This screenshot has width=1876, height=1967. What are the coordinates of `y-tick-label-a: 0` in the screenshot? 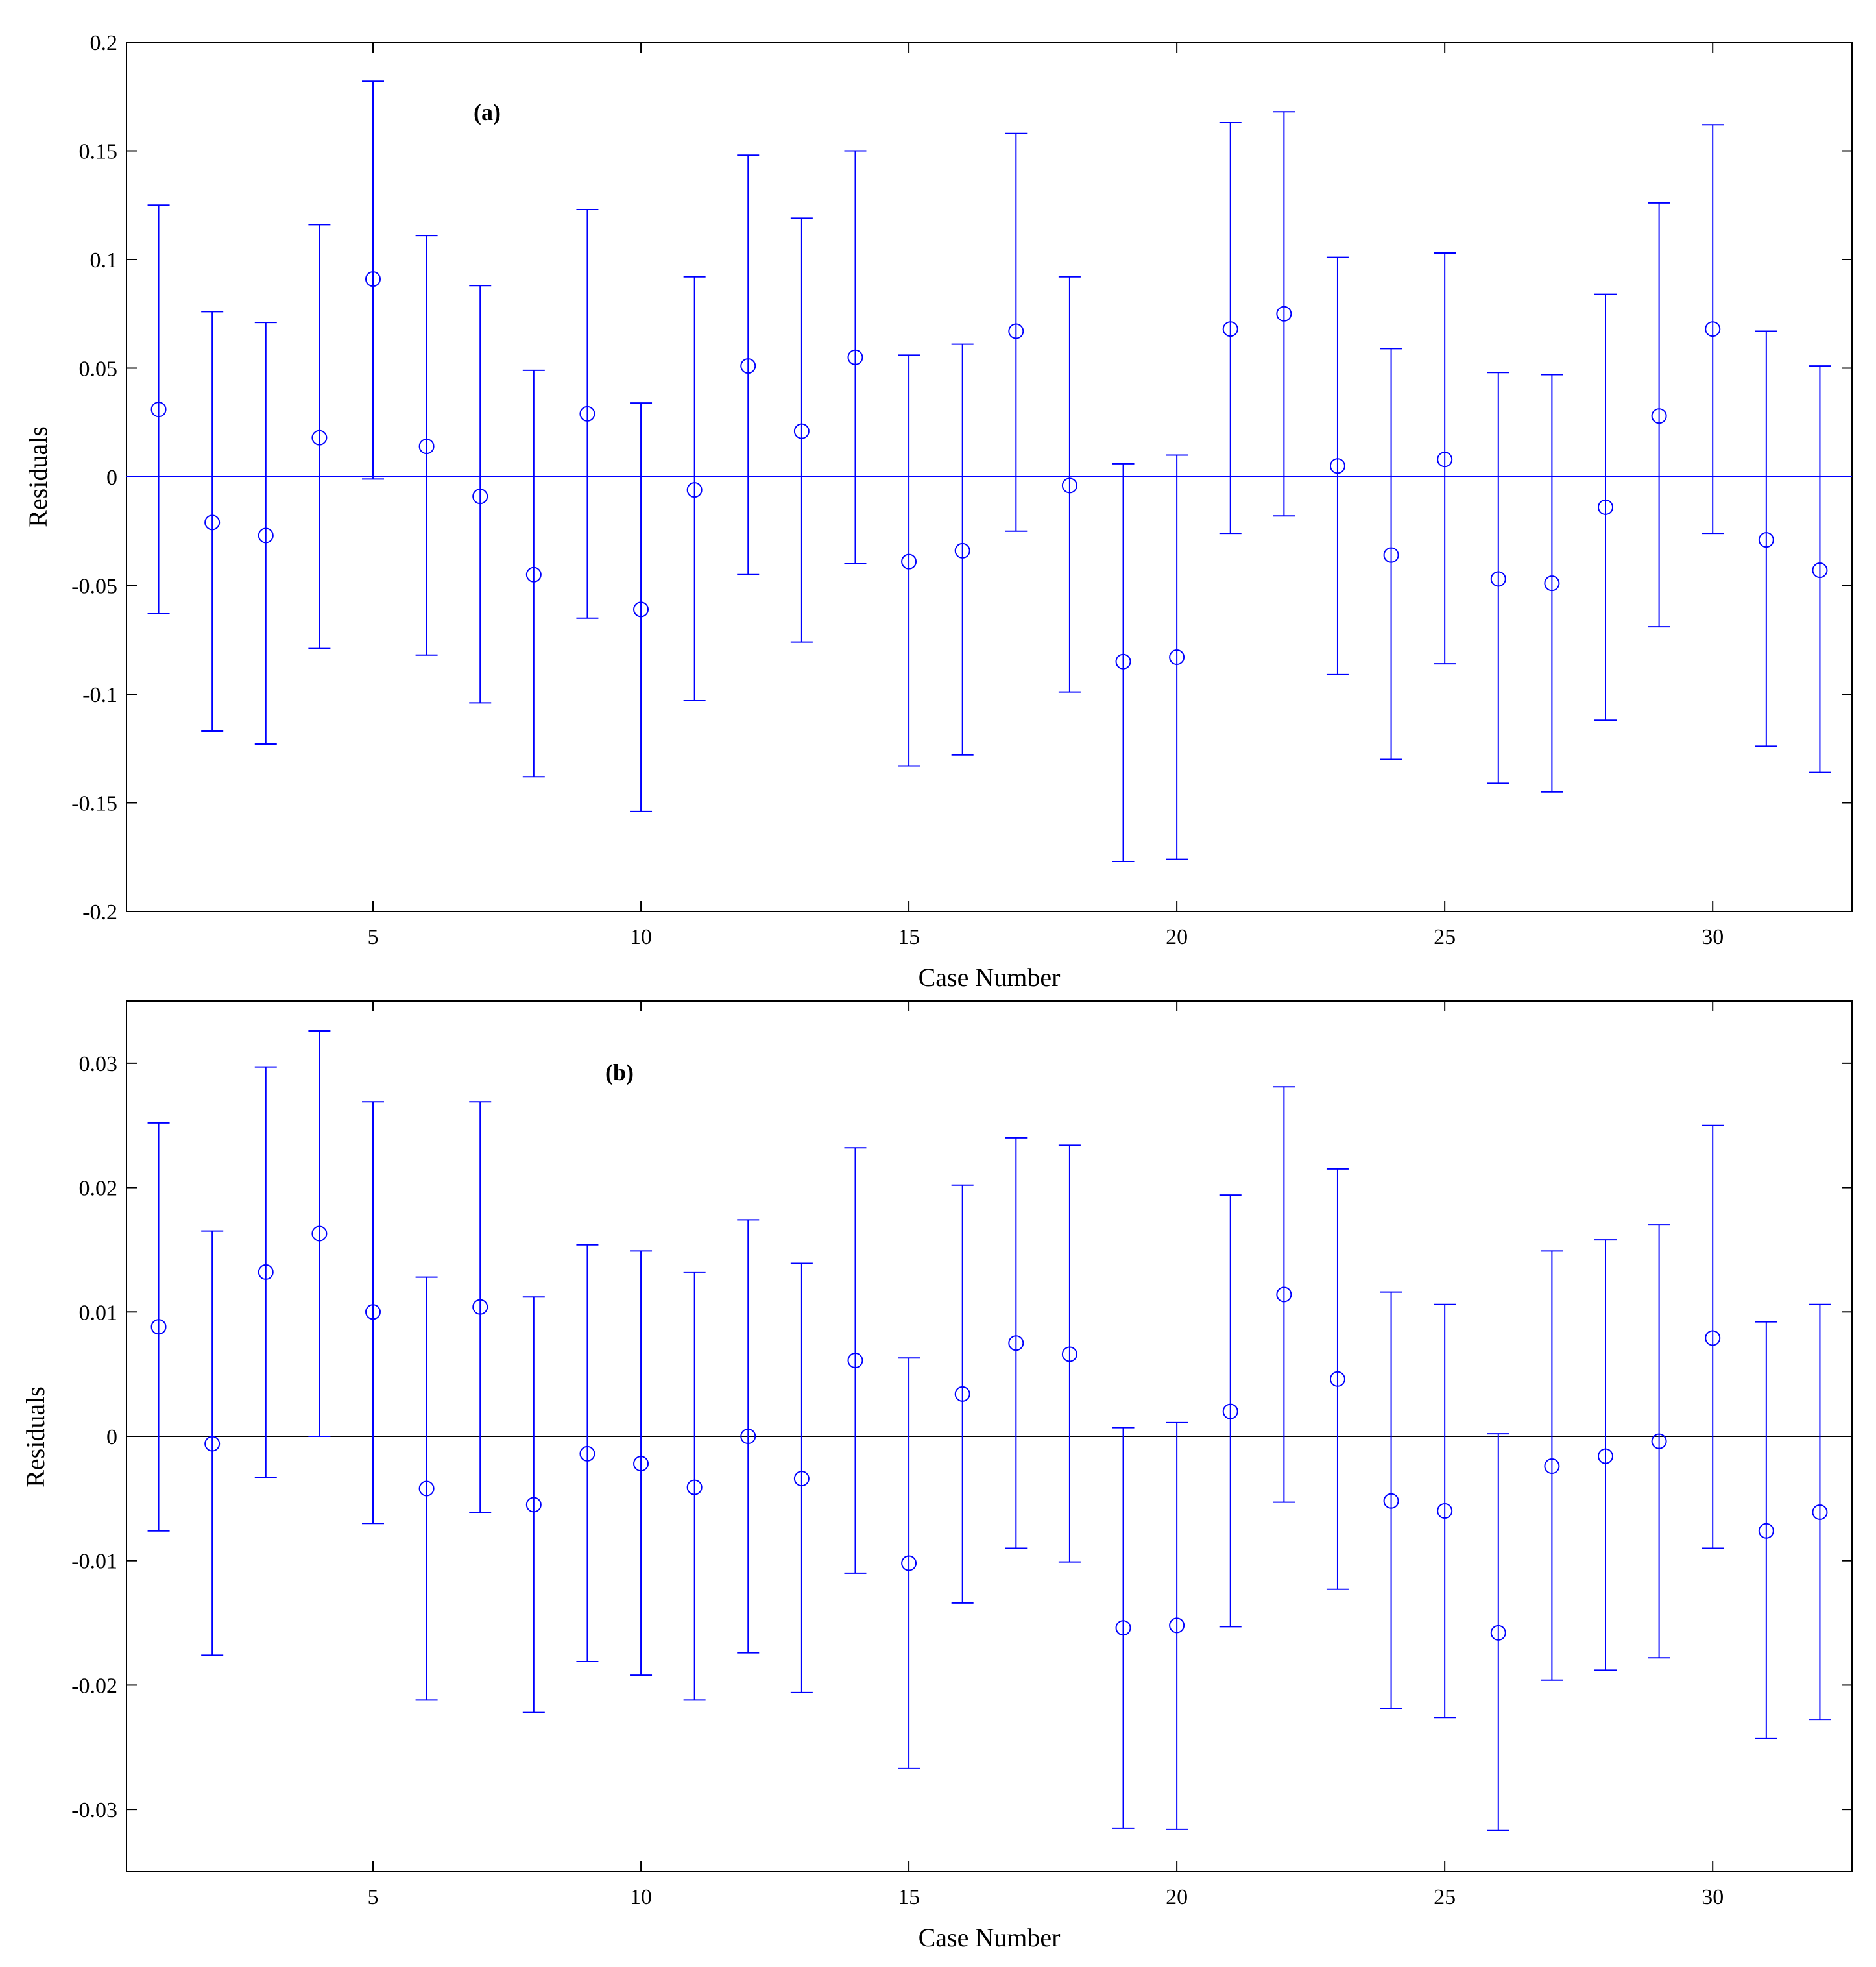 It's located at (112, 478).